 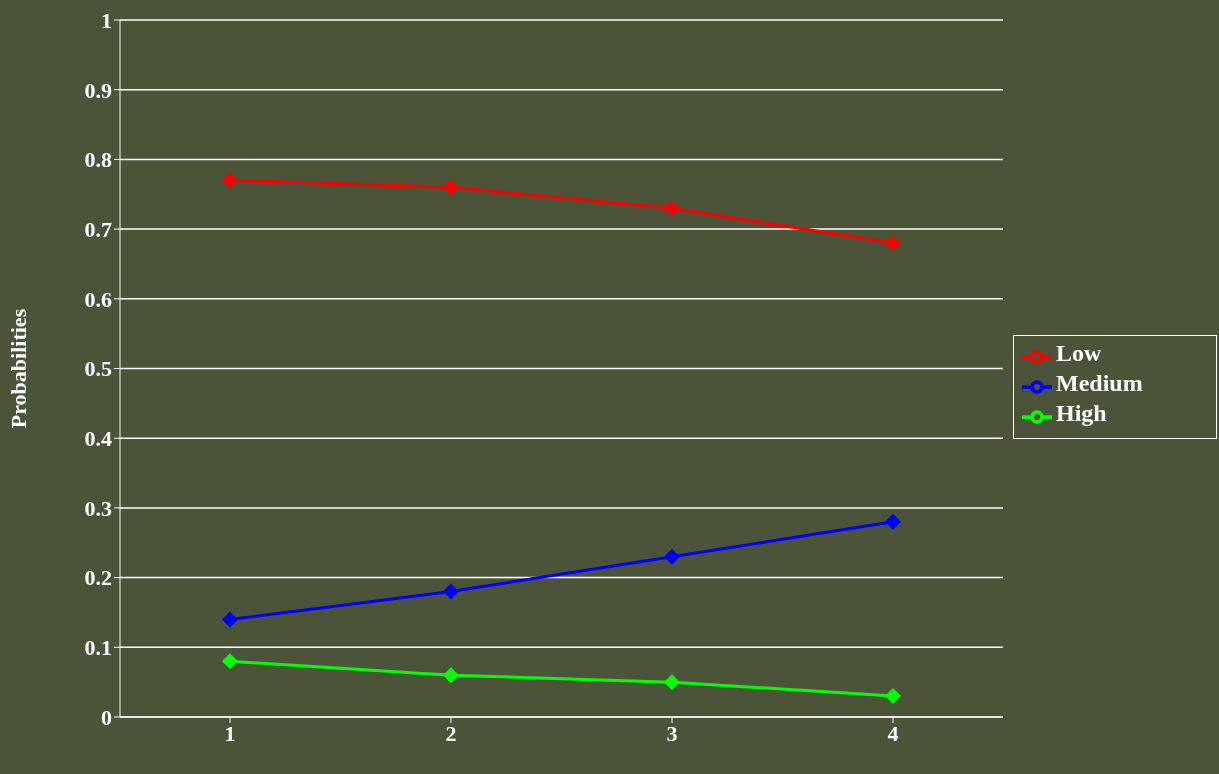 What do you see at coordinates (1099, 382) in the screenshot?
I see `legend-label: Medium` at bounding box center [1099, 382].